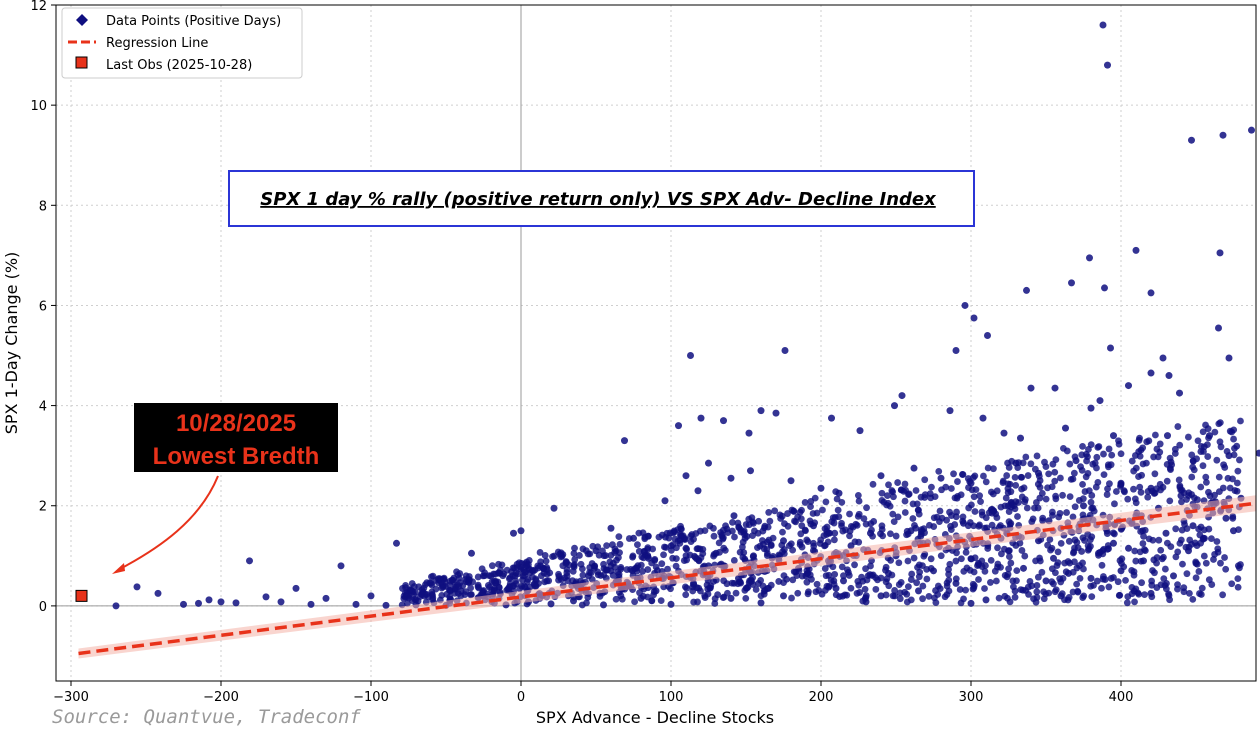 This screenshot has height=730, width=1260. Describe the element at coordinates (43, 607) in the screenshot. I see `y-tick-label: 0` at that location.